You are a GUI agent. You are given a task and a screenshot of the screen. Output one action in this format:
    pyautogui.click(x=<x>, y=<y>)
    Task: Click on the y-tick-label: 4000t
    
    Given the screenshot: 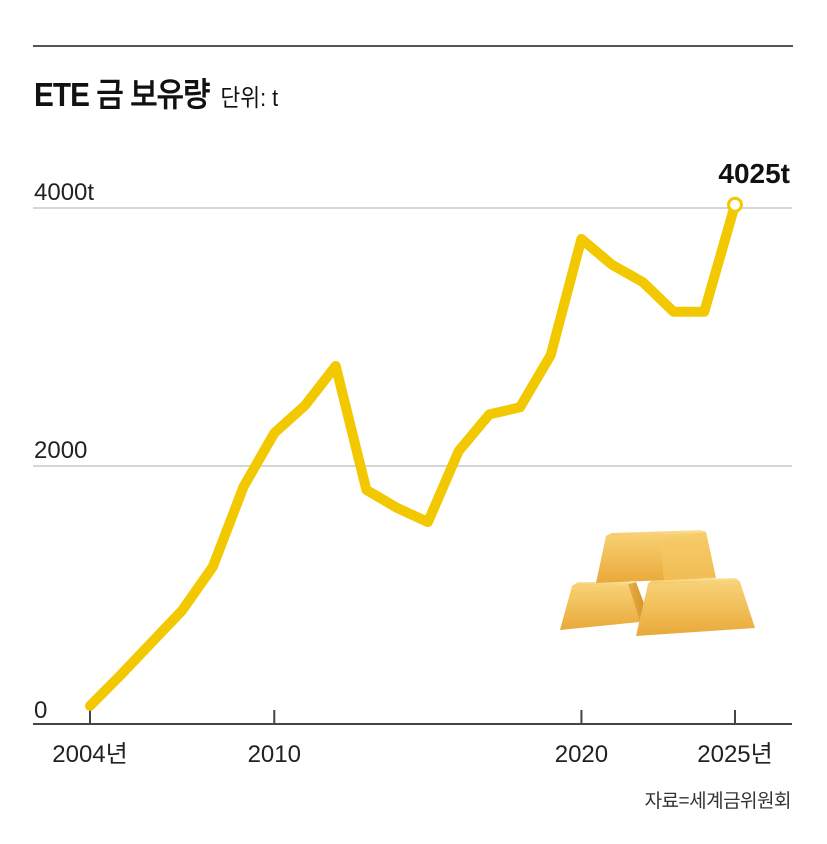 What is the action you would take?
    pyautogui.click(x=64, y=192)
    